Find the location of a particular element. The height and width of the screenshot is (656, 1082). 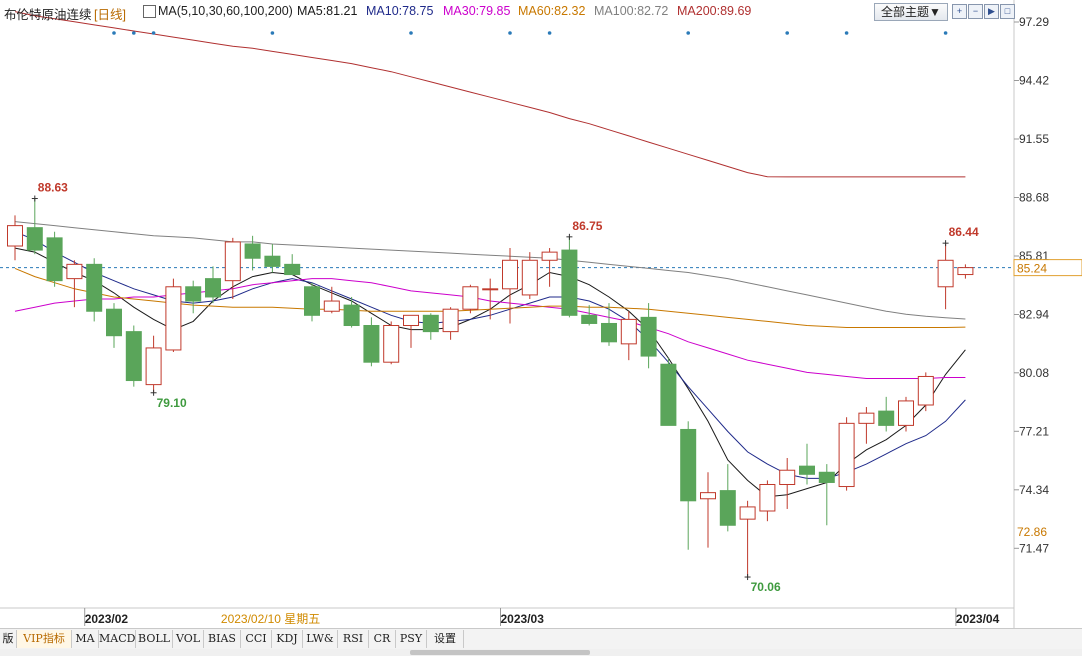

horizontal-scrollbar is located at coordinates (541, 652).